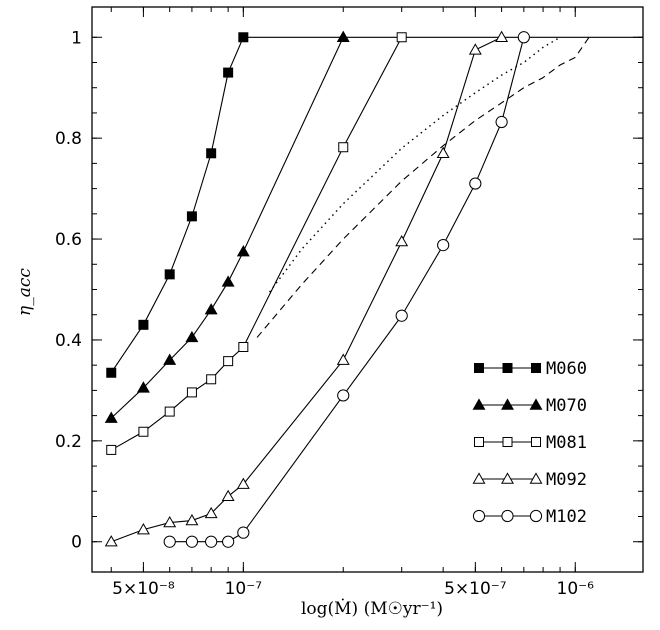  Describe the element at coordinates (475, 589) in the screenshot. I see `x-tick-label: 5×10⁻⁷` at that location.